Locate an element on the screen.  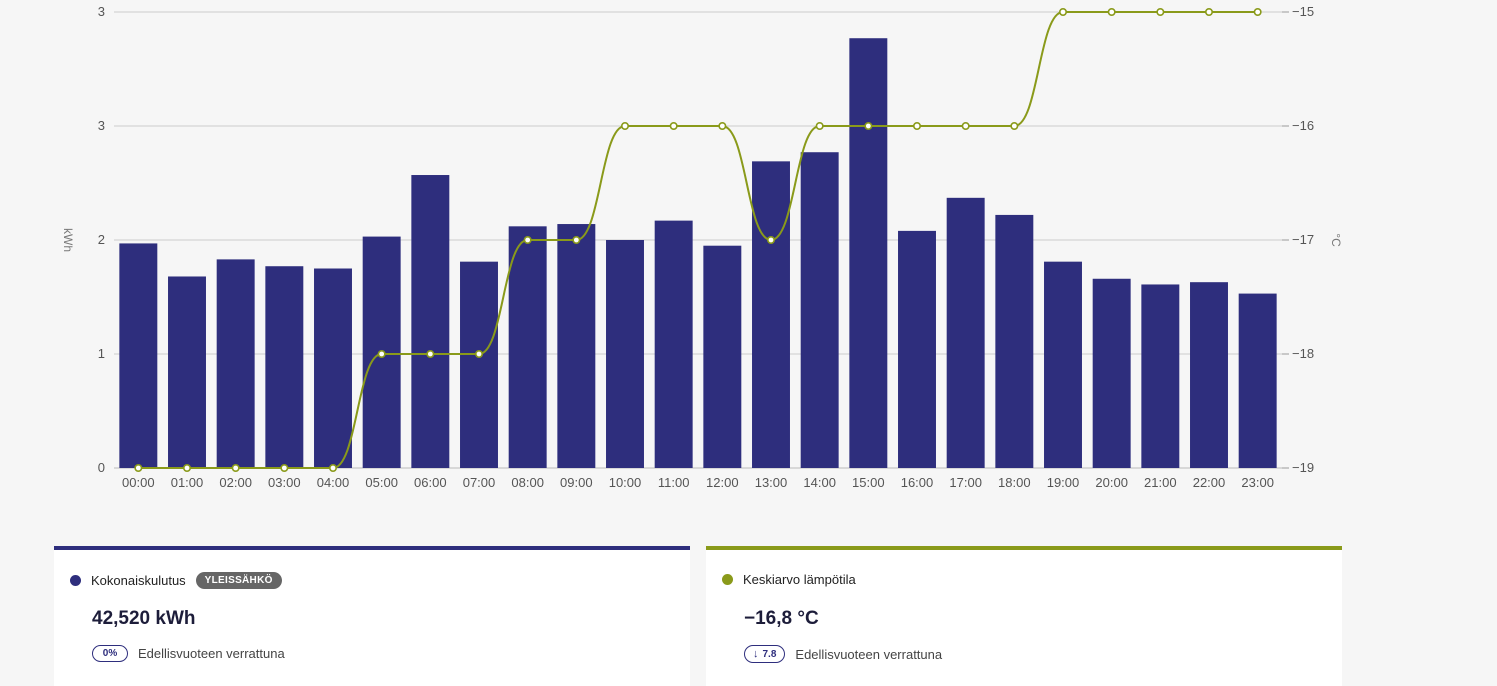
left-axis-ticks: 0 1 2 3 3 is located at coordinates (101, 239).